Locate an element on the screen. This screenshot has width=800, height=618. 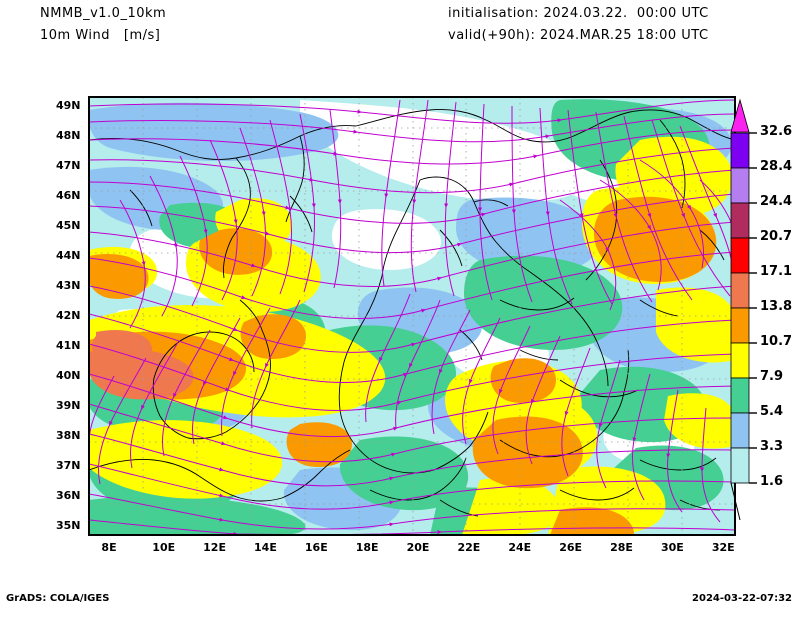
model-title: NMMB_v1.0_10km is located at coordinates (103, 13).